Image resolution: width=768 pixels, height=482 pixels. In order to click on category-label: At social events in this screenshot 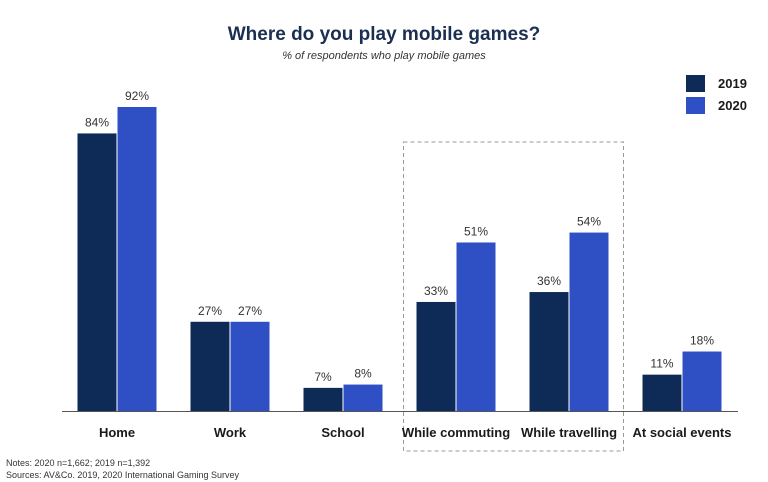, I will do `click(682, 432)`.